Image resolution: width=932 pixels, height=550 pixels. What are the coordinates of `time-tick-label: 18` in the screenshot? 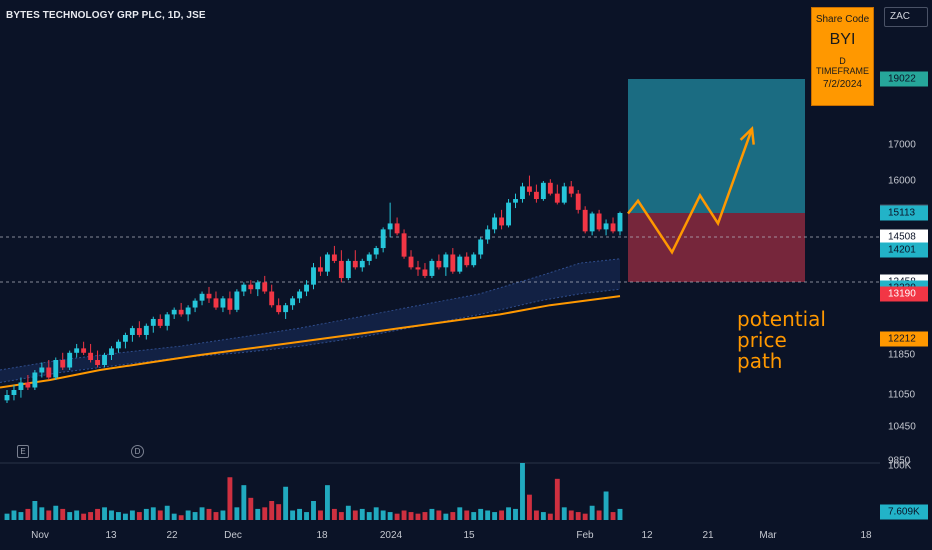 It's located at (866, 535).